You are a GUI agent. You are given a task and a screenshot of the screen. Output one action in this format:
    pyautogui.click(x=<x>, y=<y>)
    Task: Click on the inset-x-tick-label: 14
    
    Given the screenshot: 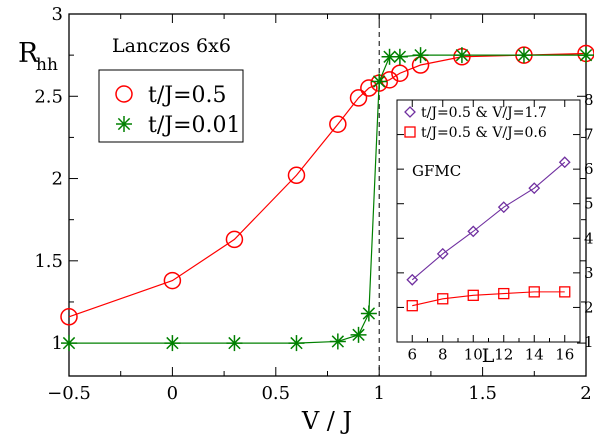 What is the action you would take?
    pyautogui.click(x=534, y=355)
    